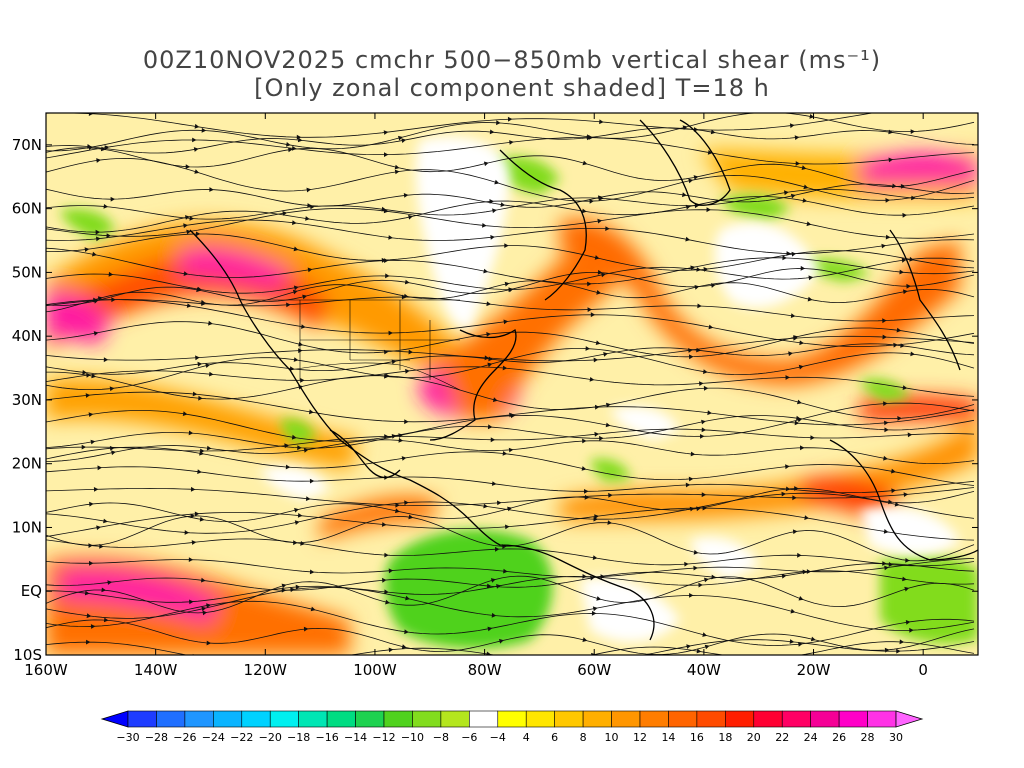 The height and width of the screenshot is (768, 1024). What do you see at coordinates (814, 670) in the screenshot?
I see `lon-tick-label: 20W` at bounding box center [814, 670].